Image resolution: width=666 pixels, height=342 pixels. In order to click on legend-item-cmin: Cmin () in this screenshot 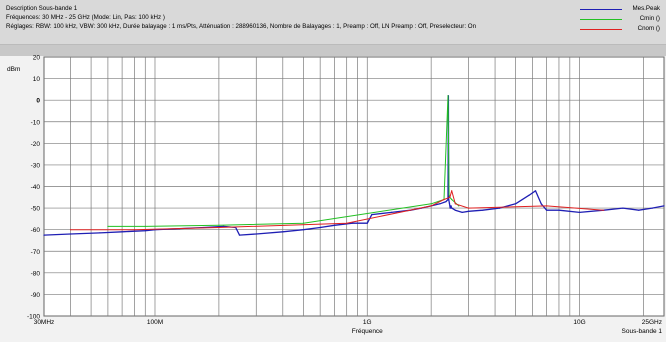, I will do `click(620, 19)`.